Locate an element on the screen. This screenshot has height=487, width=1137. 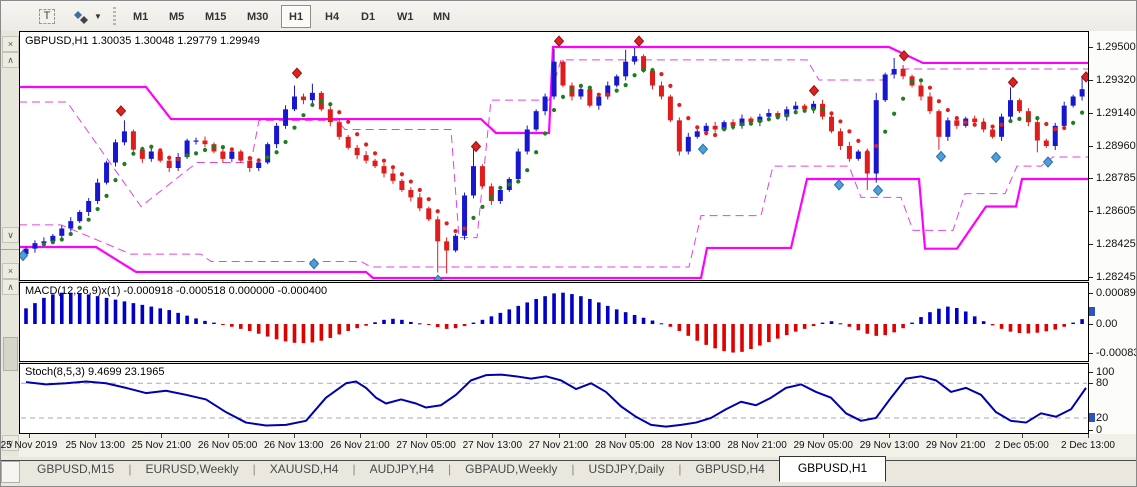
tab-GBPUSD-M15: GBPUSD,M15 is located at coordinates (76, 469).